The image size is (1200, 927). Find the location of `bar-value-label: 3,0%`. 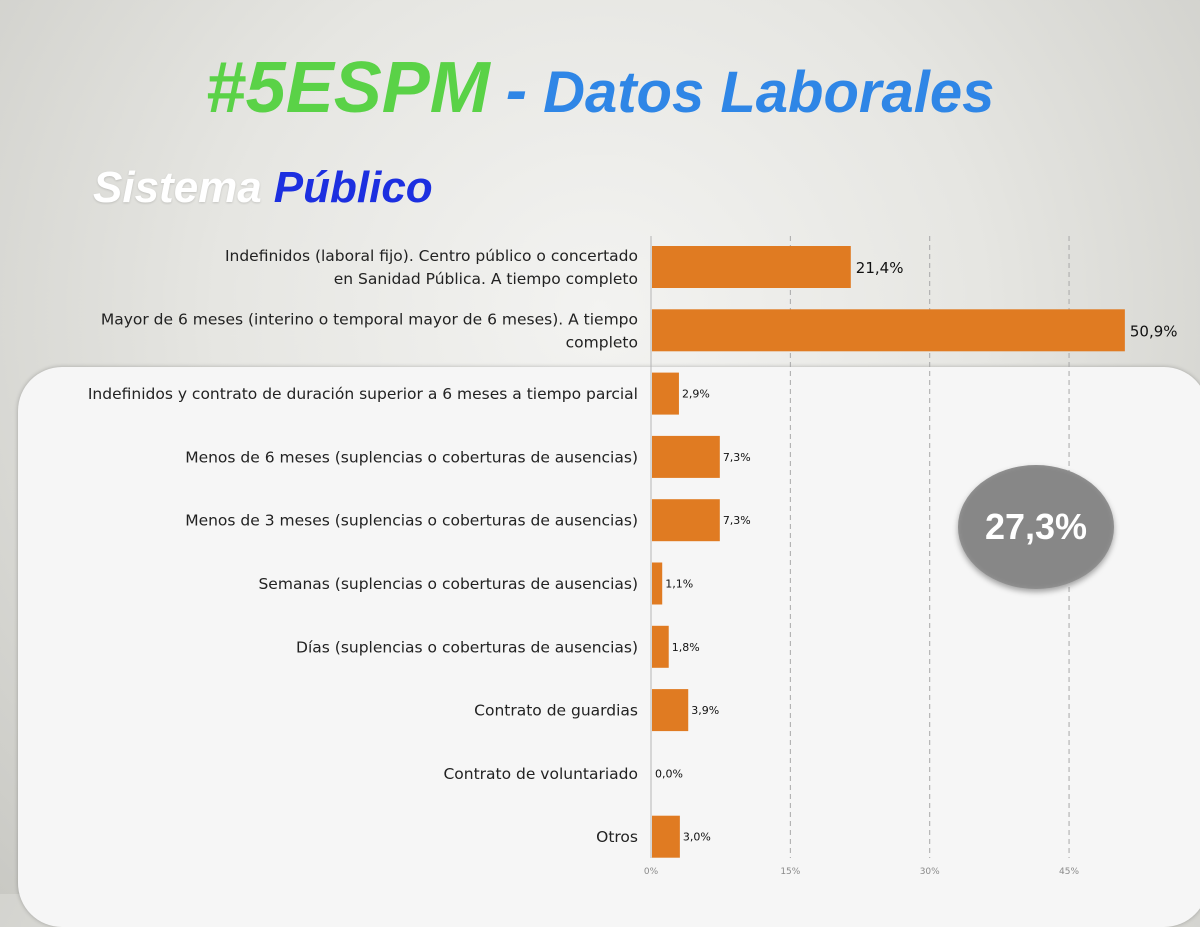

bar-value-label: 3,0% is located at coordinates (697, 837).